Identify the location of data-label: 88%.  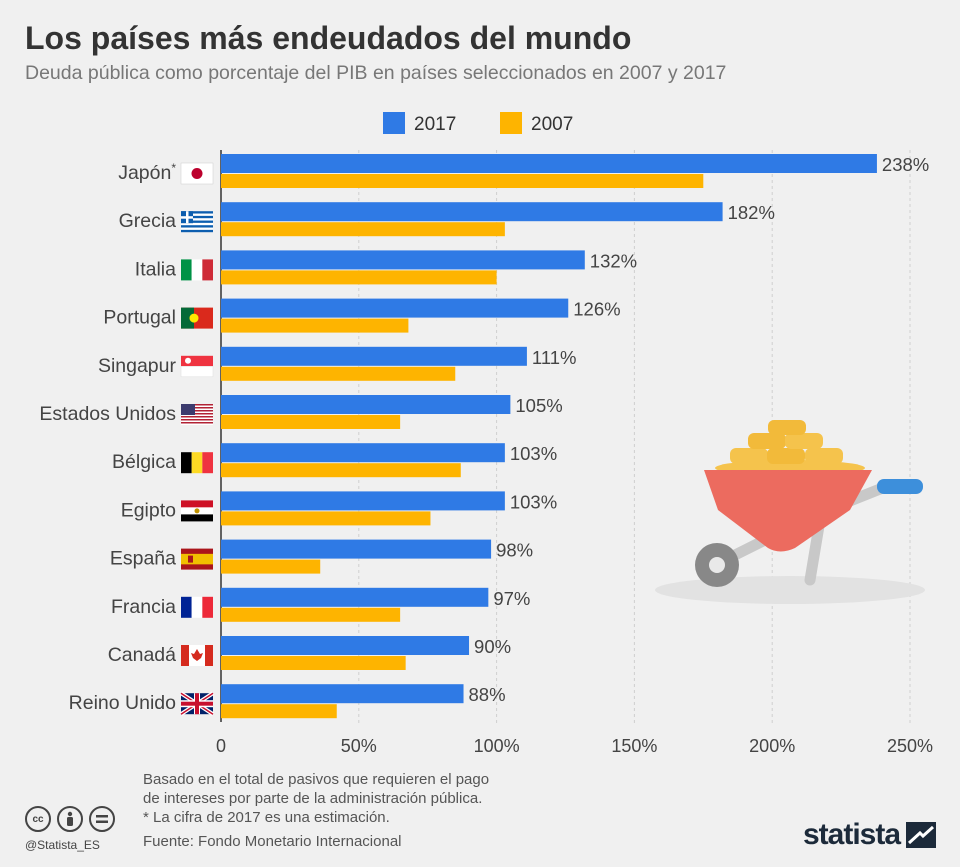
(487, 694).